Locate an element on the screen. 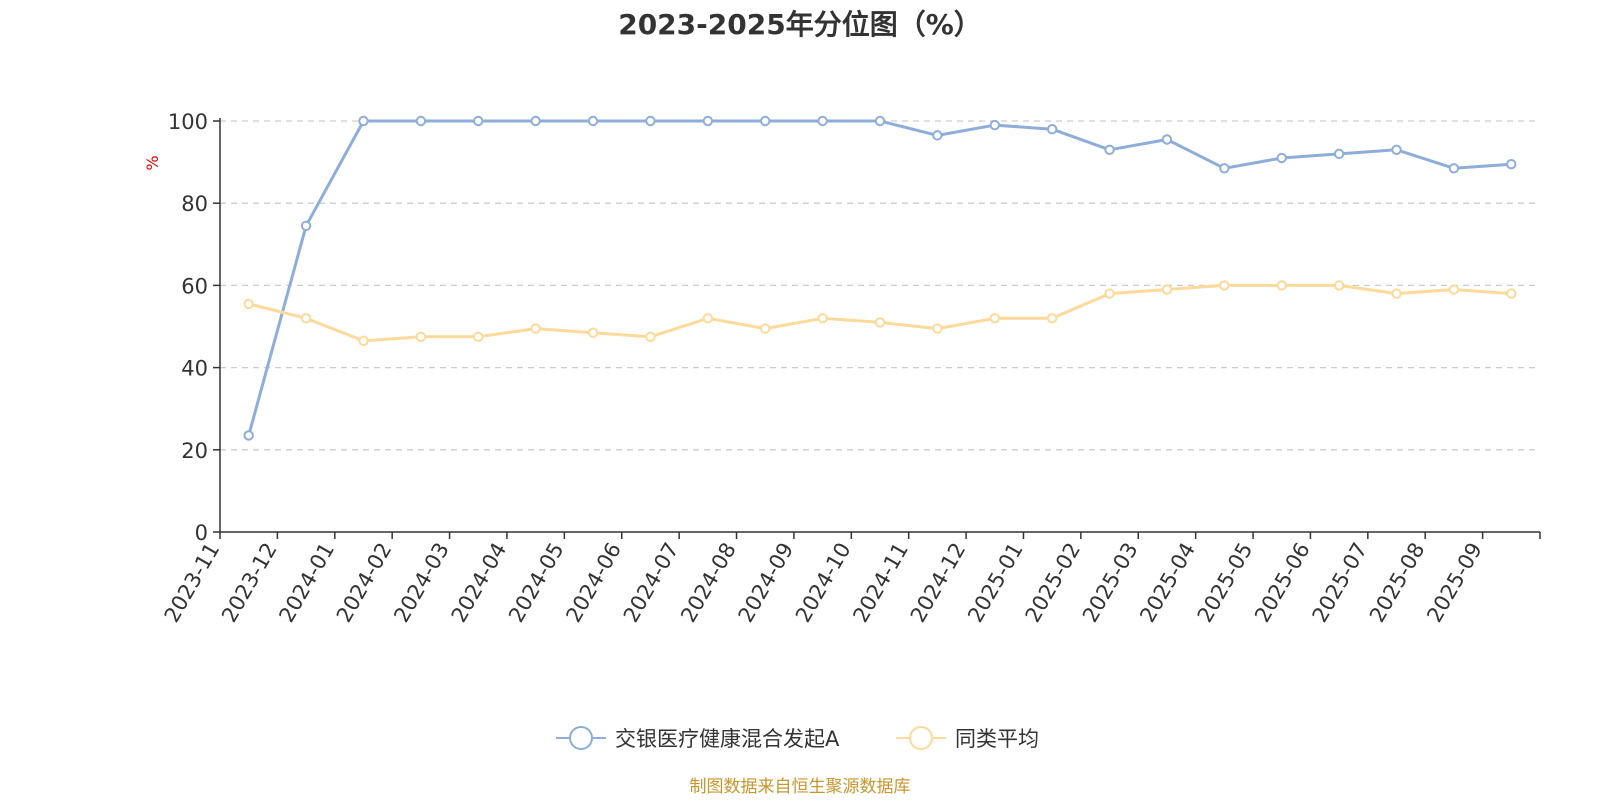  legend-label: 交银医疗健康混合发起A is located at coordinates (727, 739).